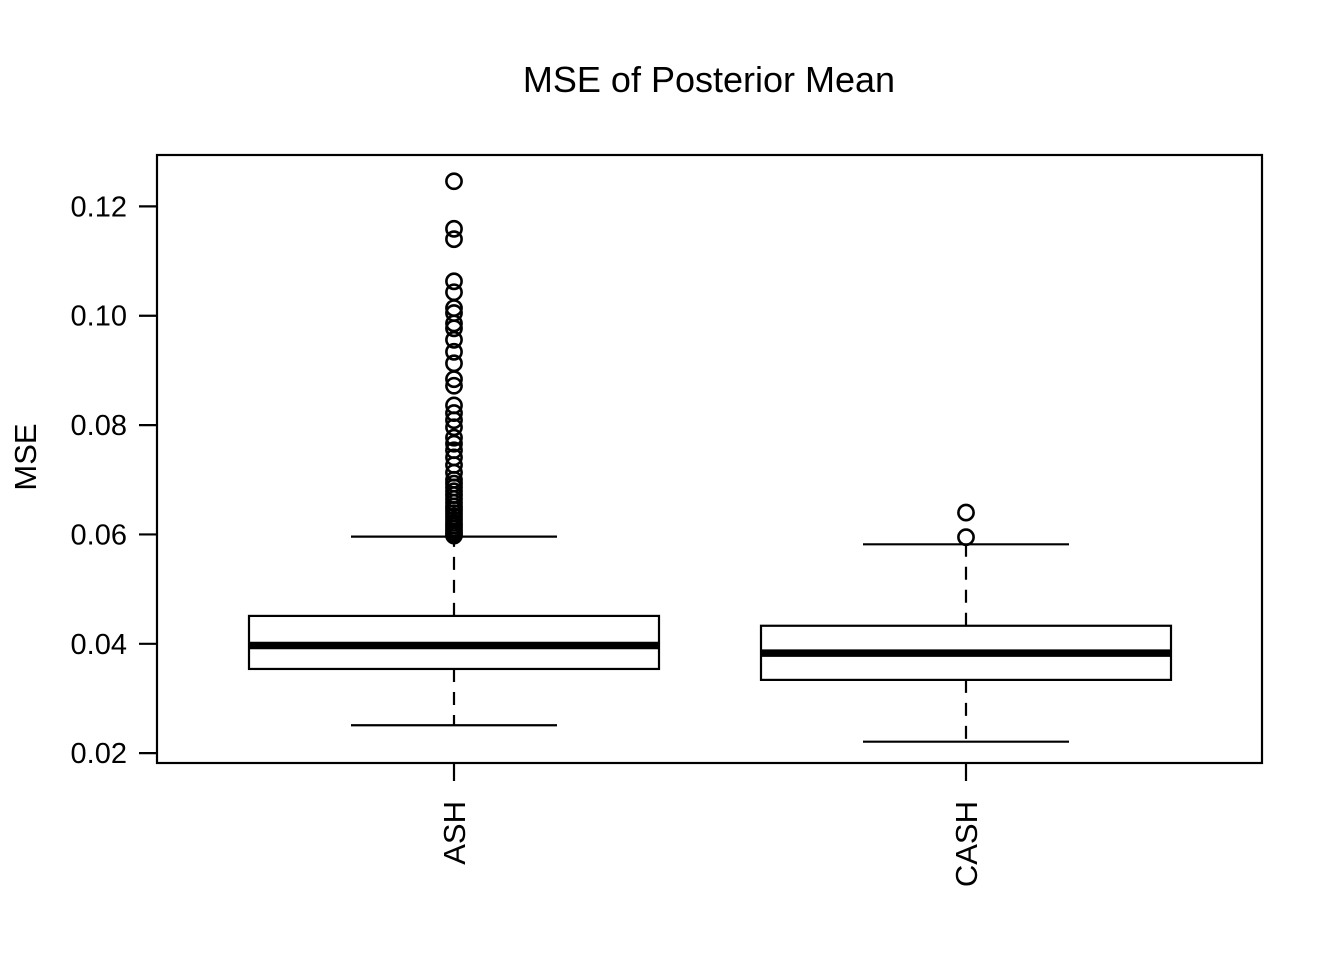  Describe the element at coordinates (454, 833) in the screenshot. I see `x-category-label: ASH` at that location.